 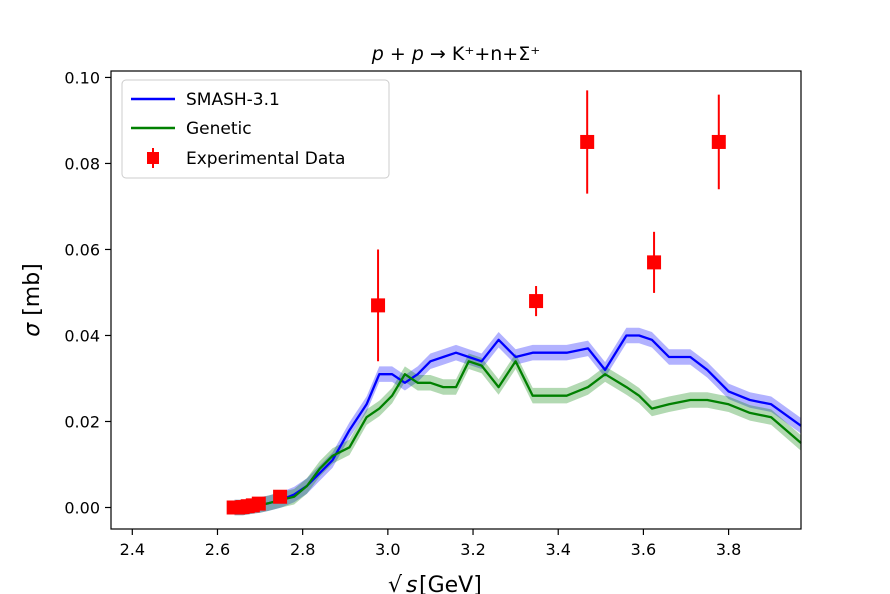 I want to click on x-axis-label-unit: [GeV], so click(x=450, y=583).